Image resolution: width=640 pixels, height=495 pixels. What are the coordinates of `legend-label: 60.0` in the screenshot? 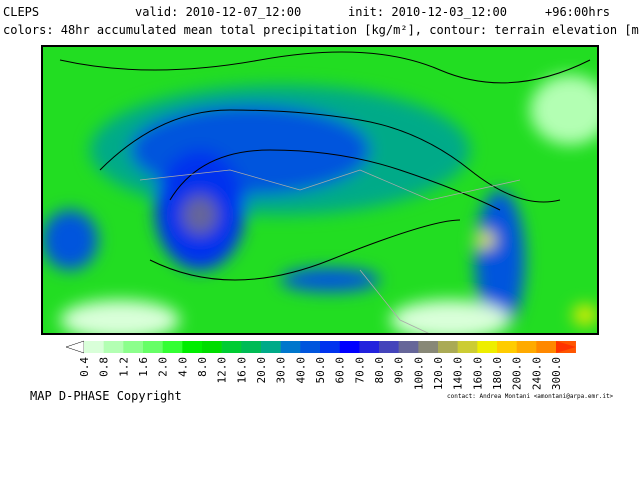 It's located at (340, 370).